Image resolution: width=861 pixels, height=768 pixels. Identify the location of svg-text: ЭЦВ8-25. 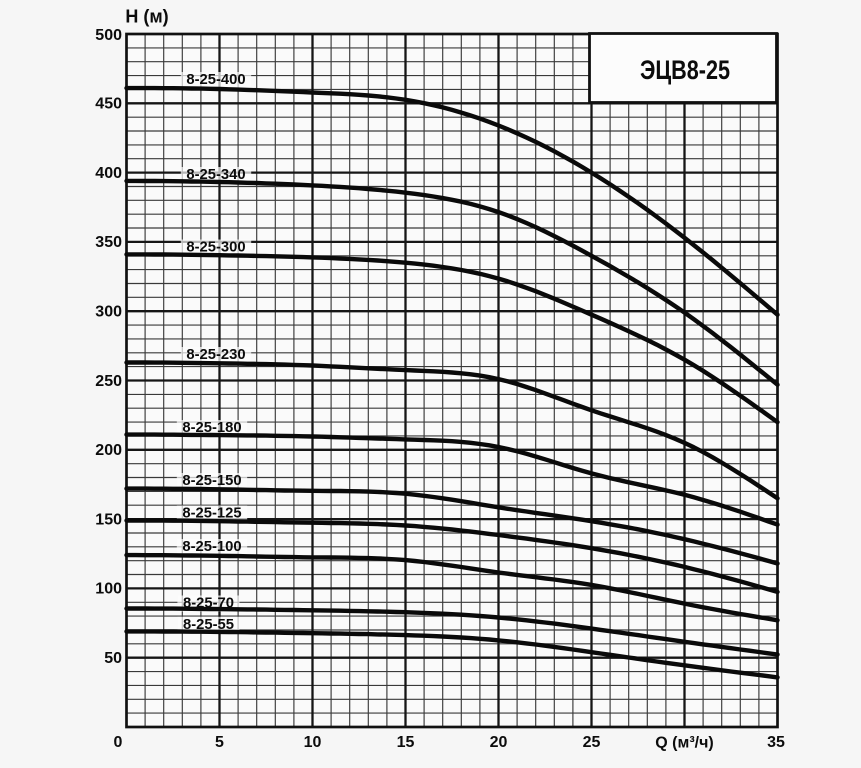
(685, 70).